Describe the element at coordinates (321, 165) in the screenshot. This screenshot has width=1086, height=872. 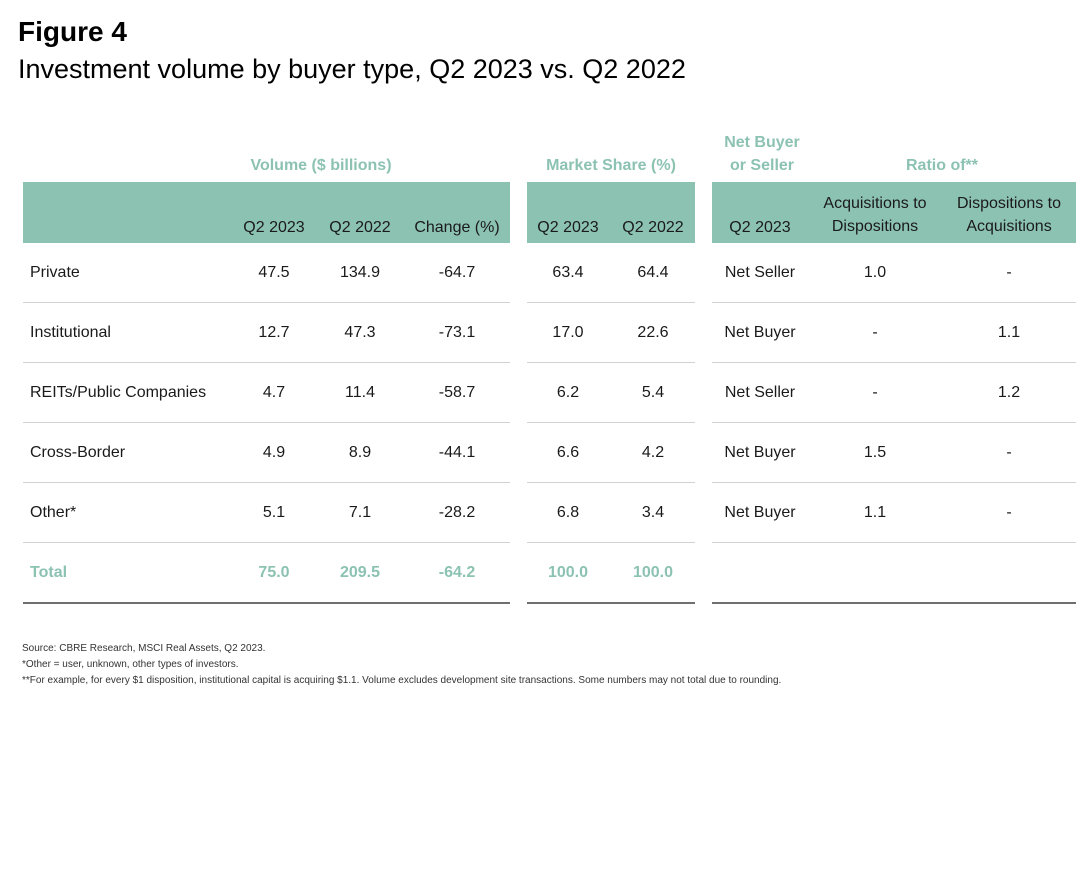
I see `group-header-volume: Volume ($ billions)` at that location.